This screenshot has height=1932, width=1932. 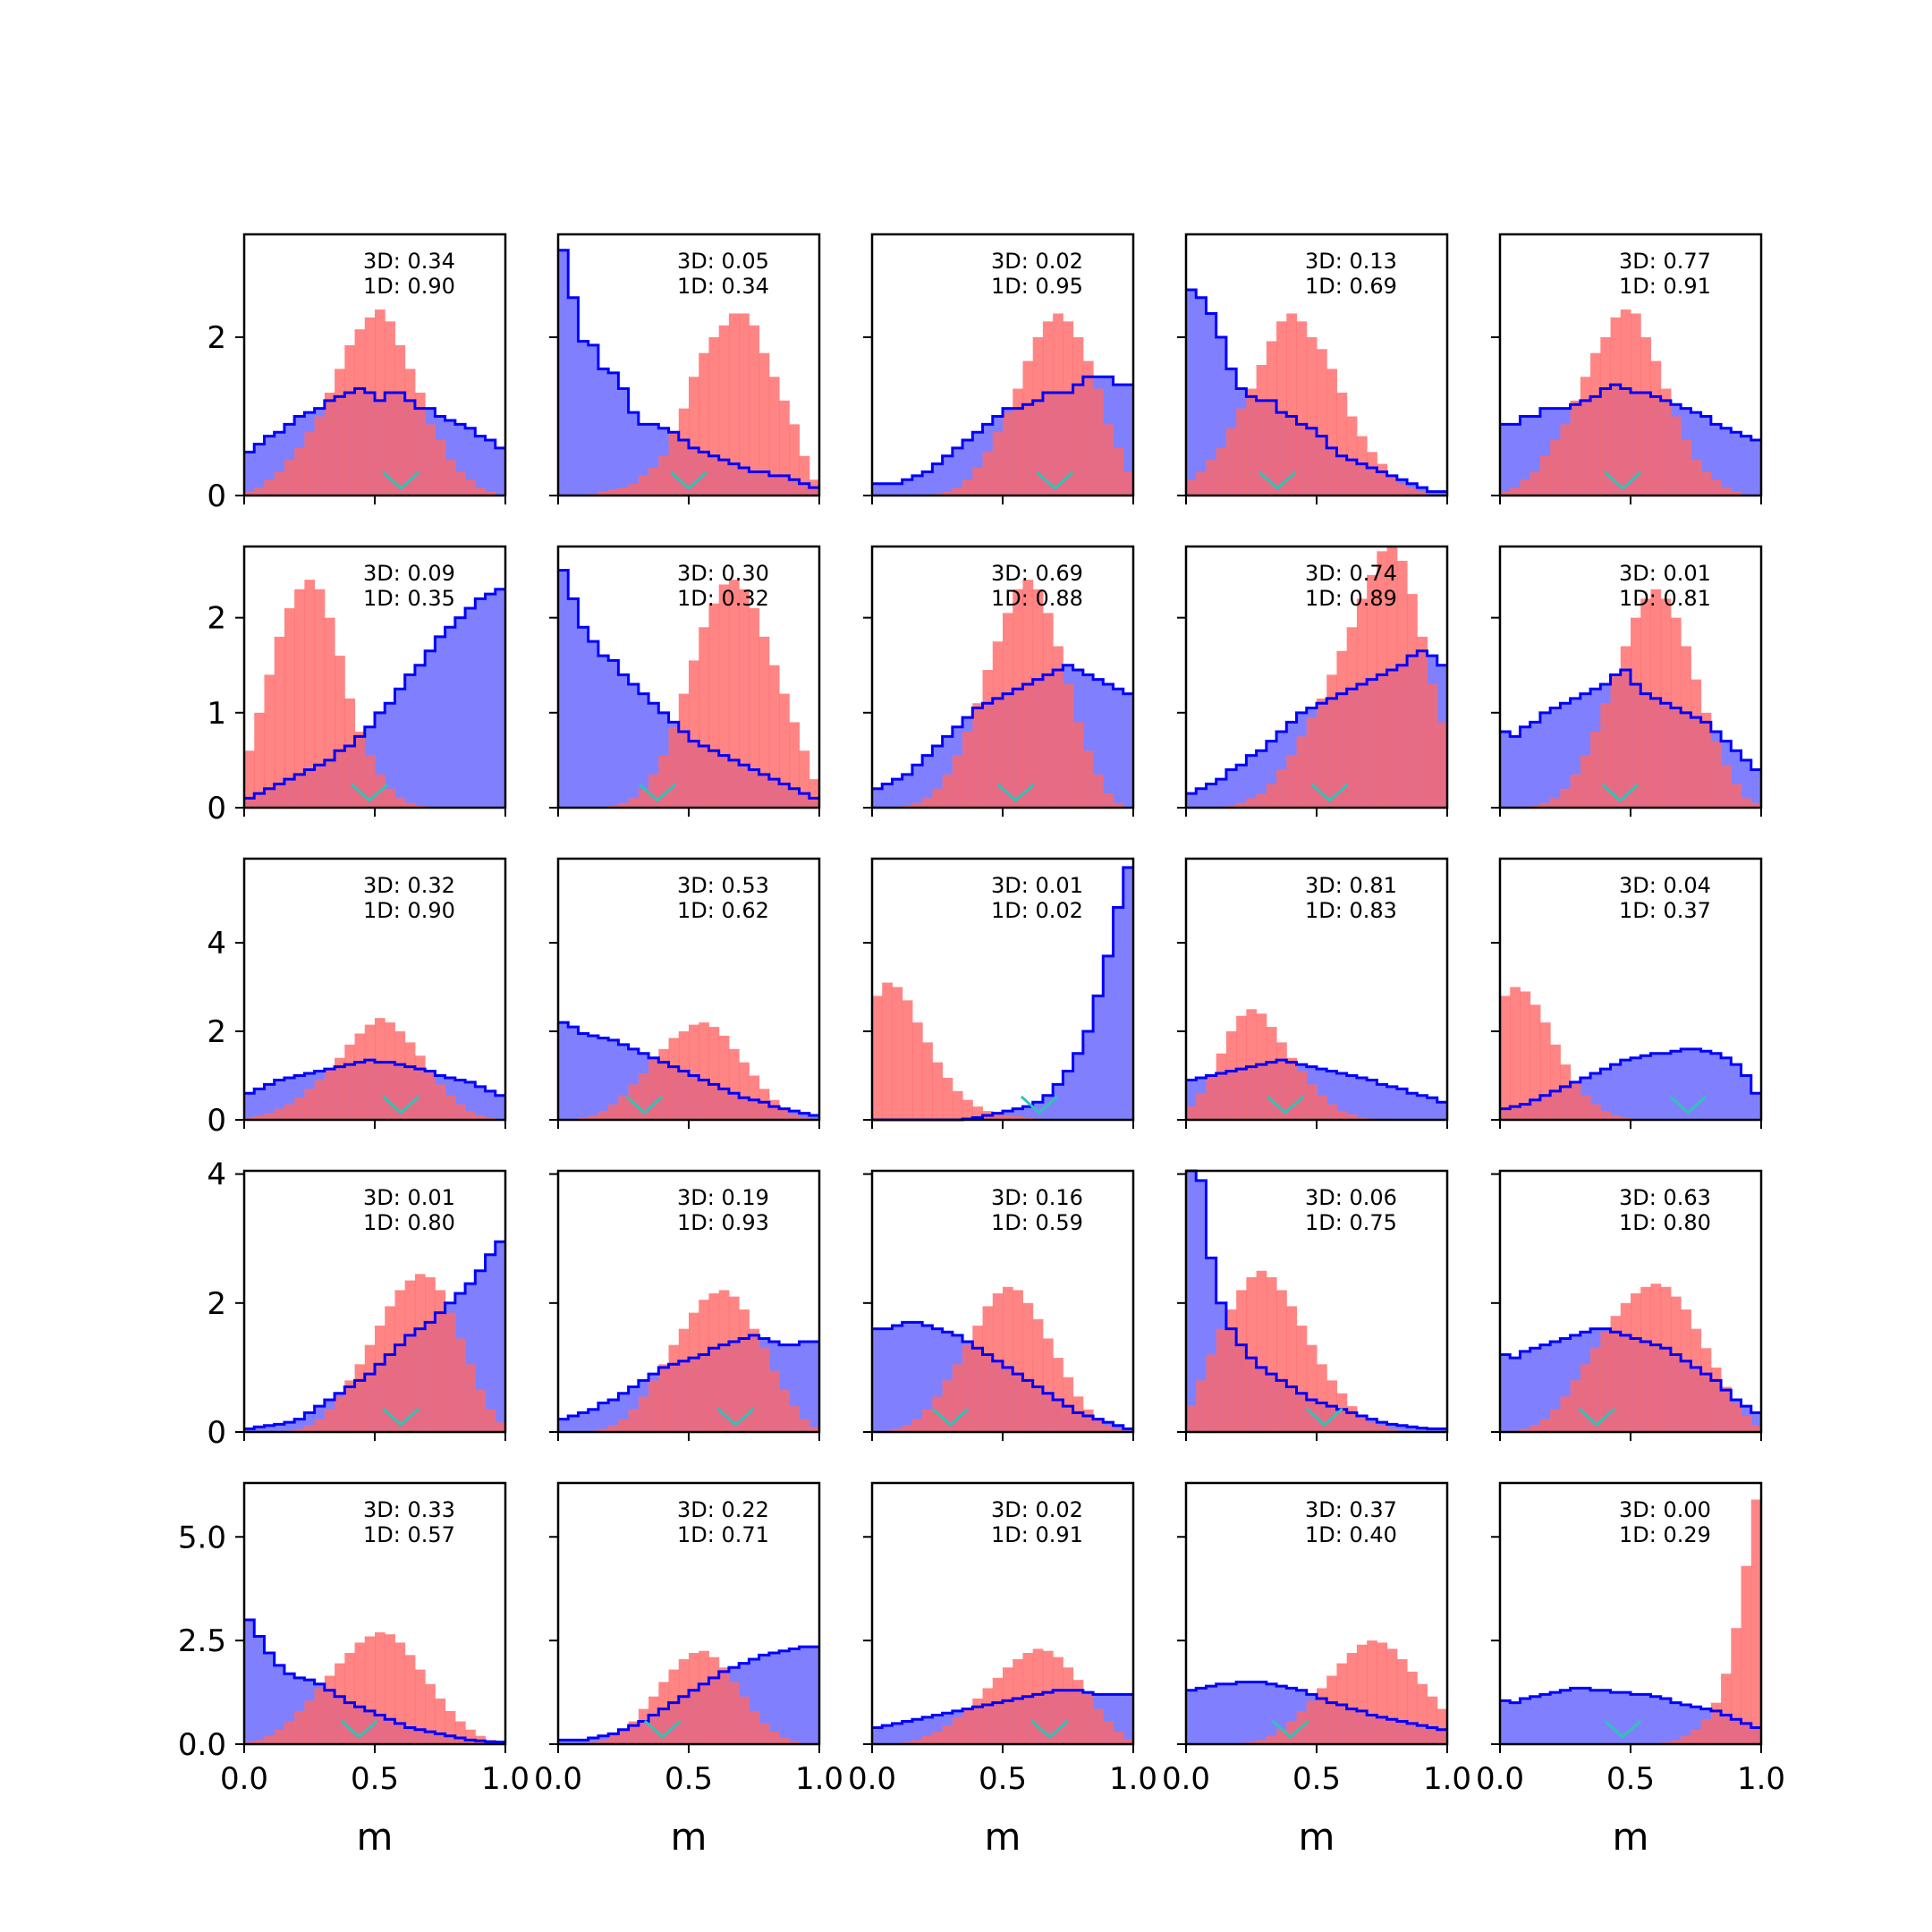 I want to click on label-1d: 1D: 0.91, so click(x=1037, y=1534).